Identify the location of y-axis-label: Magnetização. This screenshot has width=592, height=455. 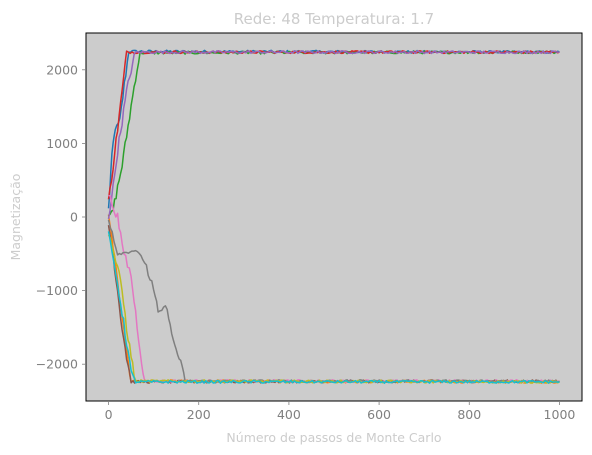
(15, 217).